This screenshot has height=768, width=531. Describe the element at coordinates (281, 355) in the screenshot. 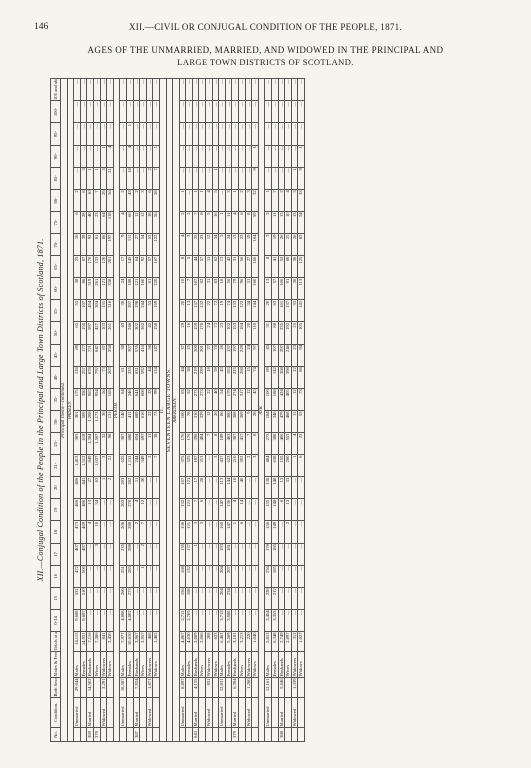

I see `age-value-cell: 297` at that location.